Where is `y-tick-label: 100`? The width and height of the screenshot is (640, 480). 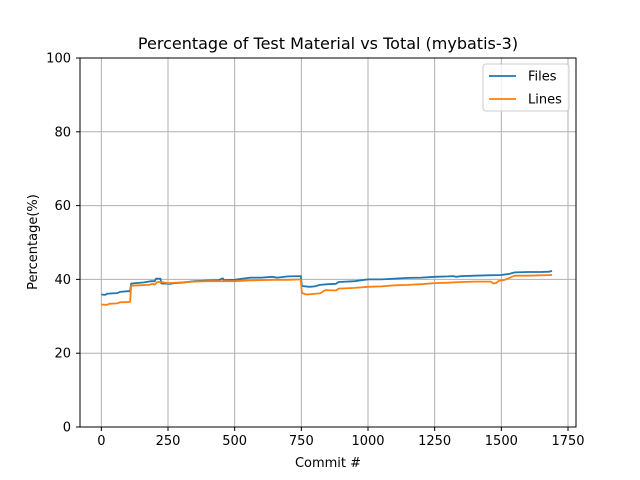 y-tick-label: 100 is located at coordinates (58, 59).